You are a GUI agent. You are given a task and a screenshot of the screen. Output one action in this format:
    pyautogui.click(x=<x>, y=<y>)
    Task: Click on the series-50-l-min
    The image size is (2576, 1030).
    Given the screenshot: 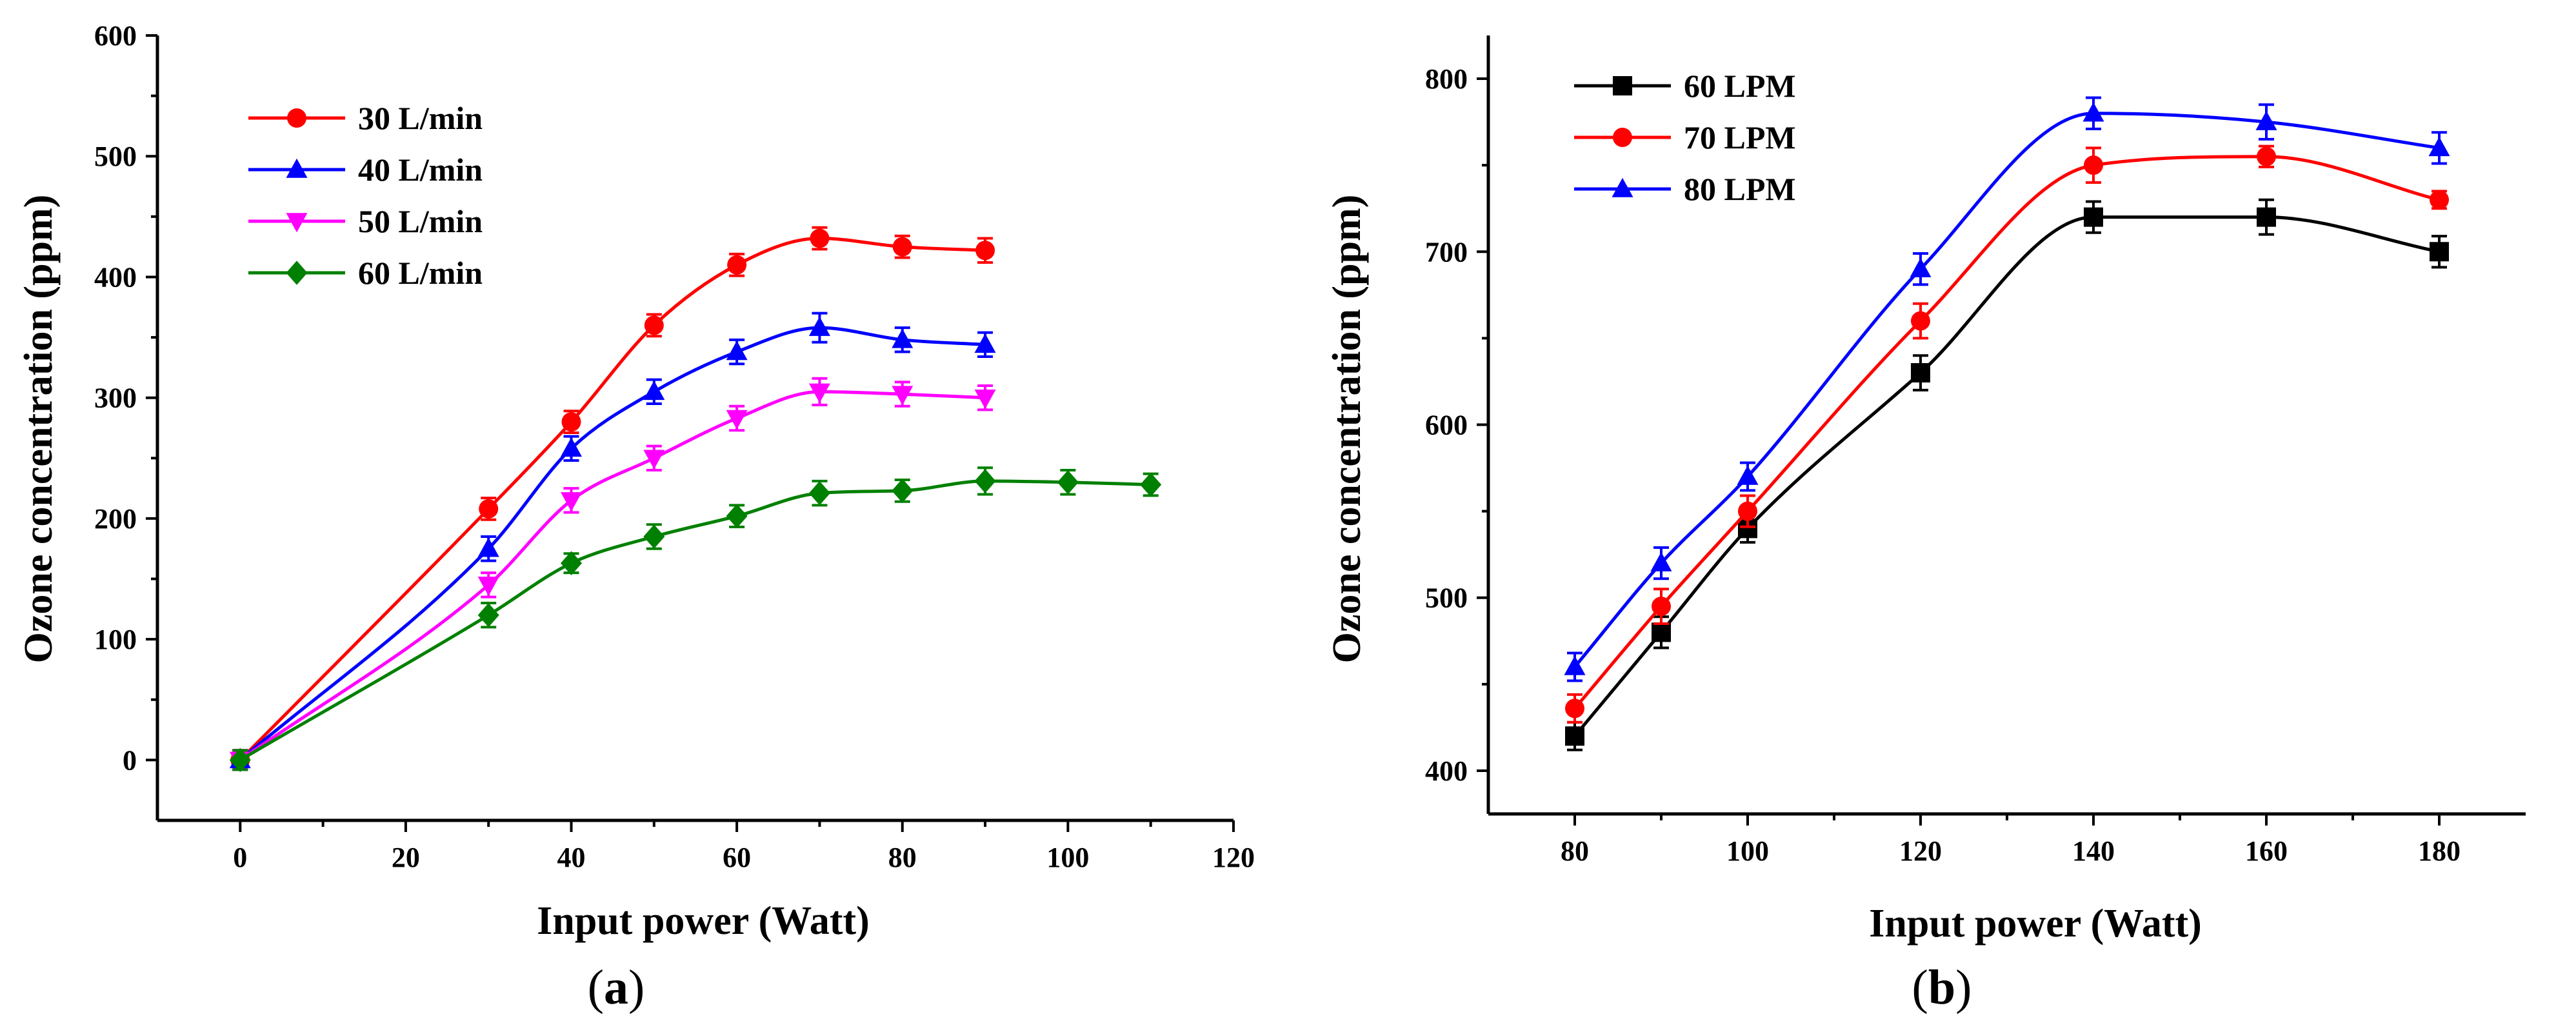 What is the action you would take?
    pyautogui.click(x=612, y=574)
    